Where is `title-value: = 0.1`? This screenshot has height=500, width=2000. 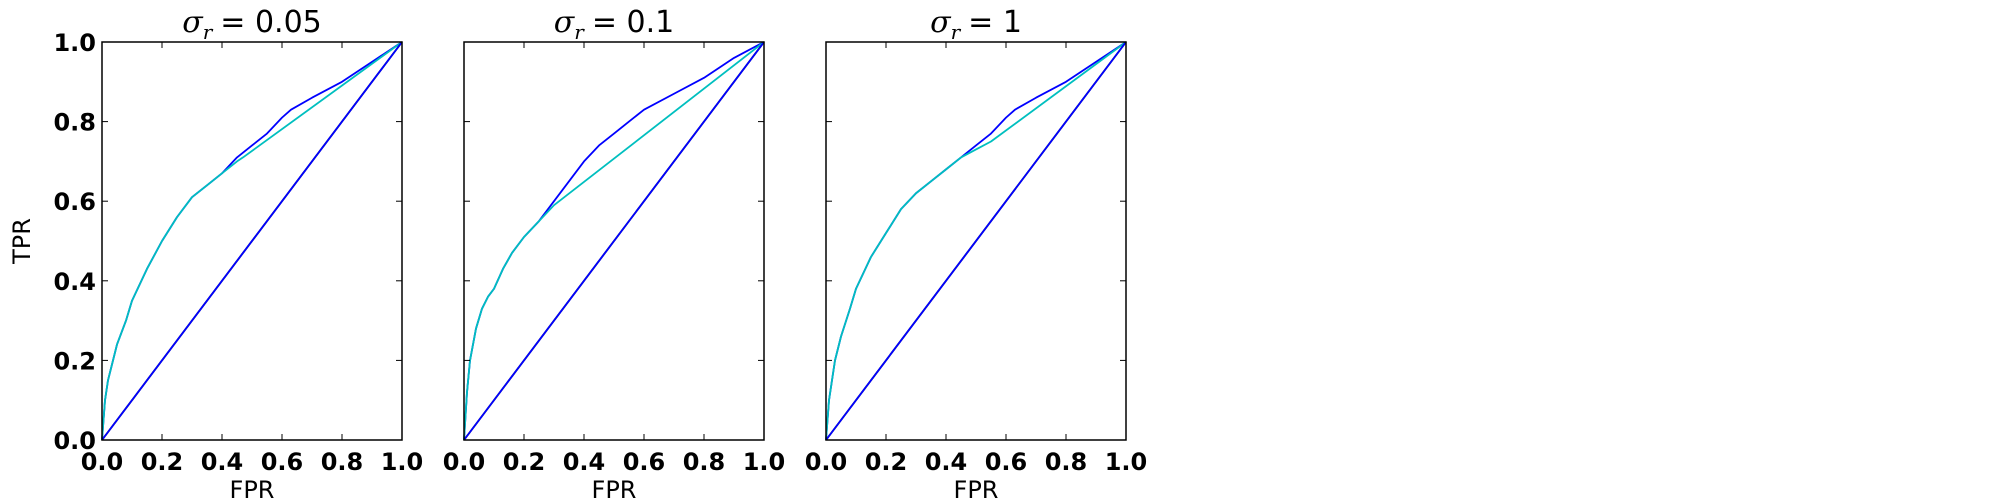
title-value: = 0.1 is located at coordinates (633, 22).